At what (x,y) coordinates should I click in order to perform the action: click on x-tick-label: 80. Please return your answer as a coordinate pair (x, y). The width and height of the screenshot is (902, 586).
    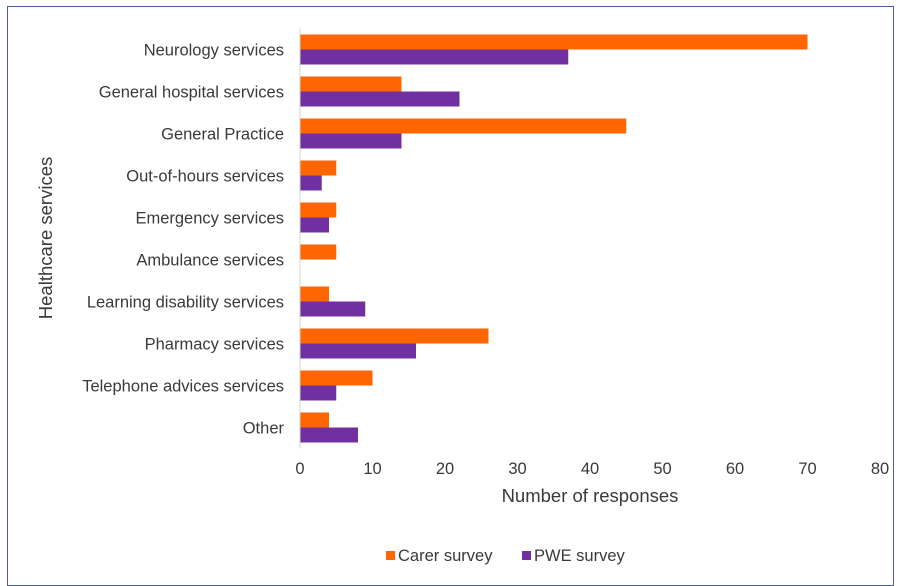
    Looking at the image, I should click on (880, 469).